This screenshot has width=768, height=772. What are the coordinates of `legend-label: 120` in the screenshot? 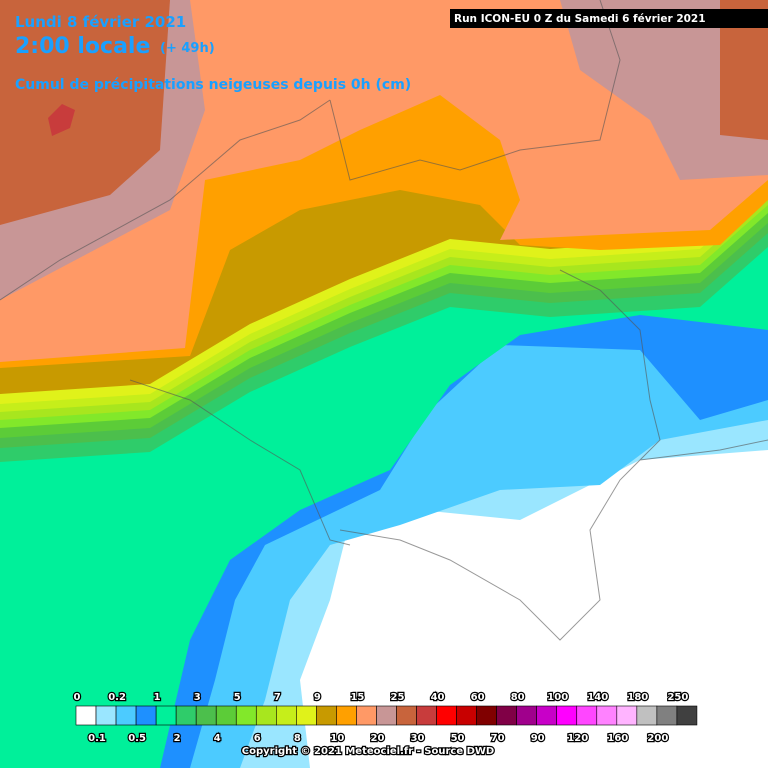 It's located at (577, 738).